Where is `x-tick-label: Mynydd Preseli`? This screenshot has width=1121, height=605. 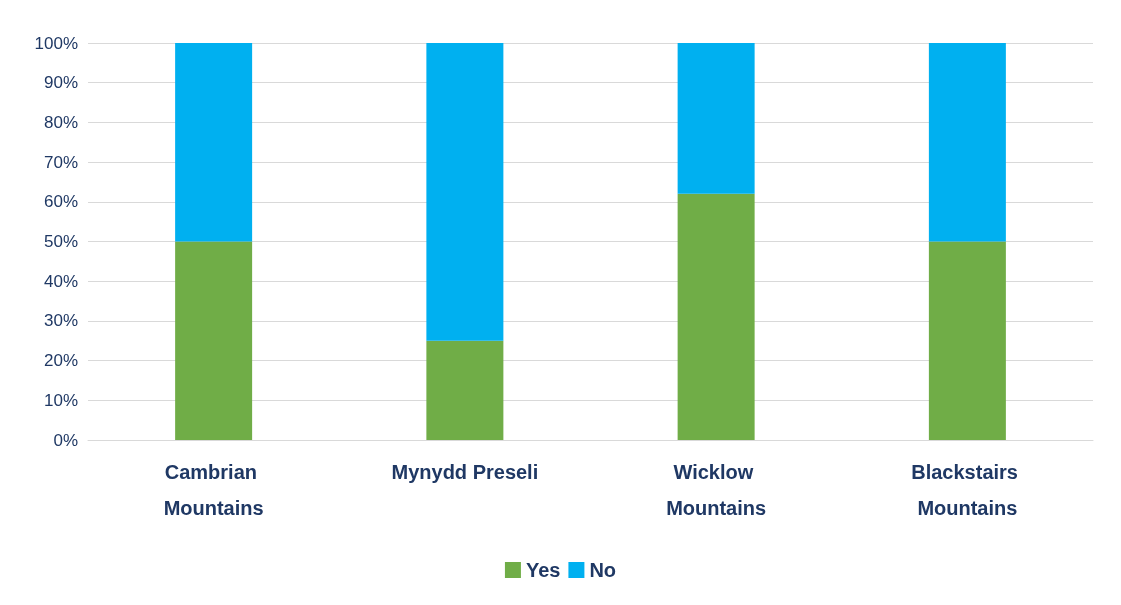 x-tick-label: Mynydd Preseli is located at coordinates (465, 472).